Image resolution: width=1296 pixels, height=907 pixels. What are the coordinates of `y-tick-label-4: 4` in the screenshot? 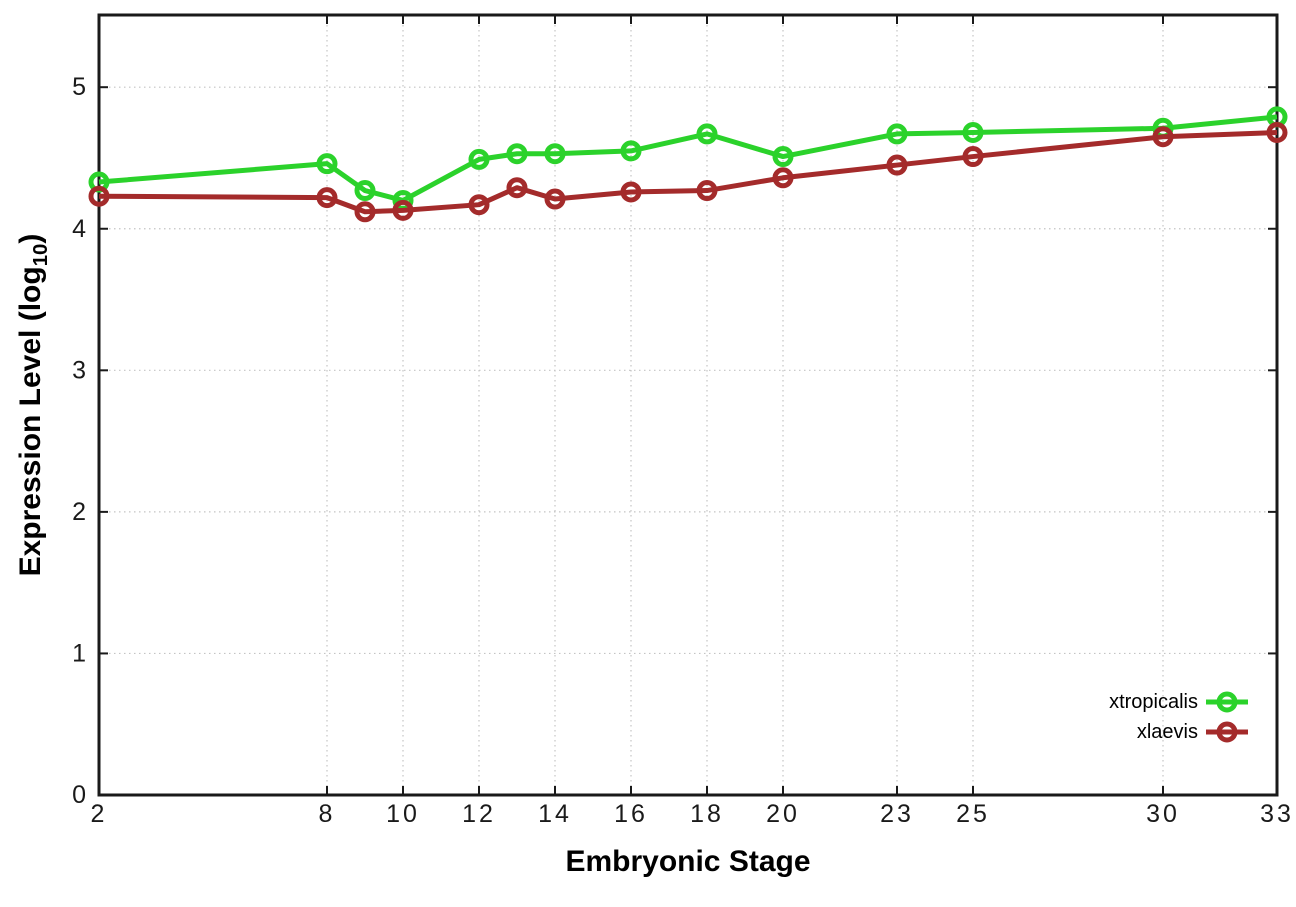 It's located at (79, 229).